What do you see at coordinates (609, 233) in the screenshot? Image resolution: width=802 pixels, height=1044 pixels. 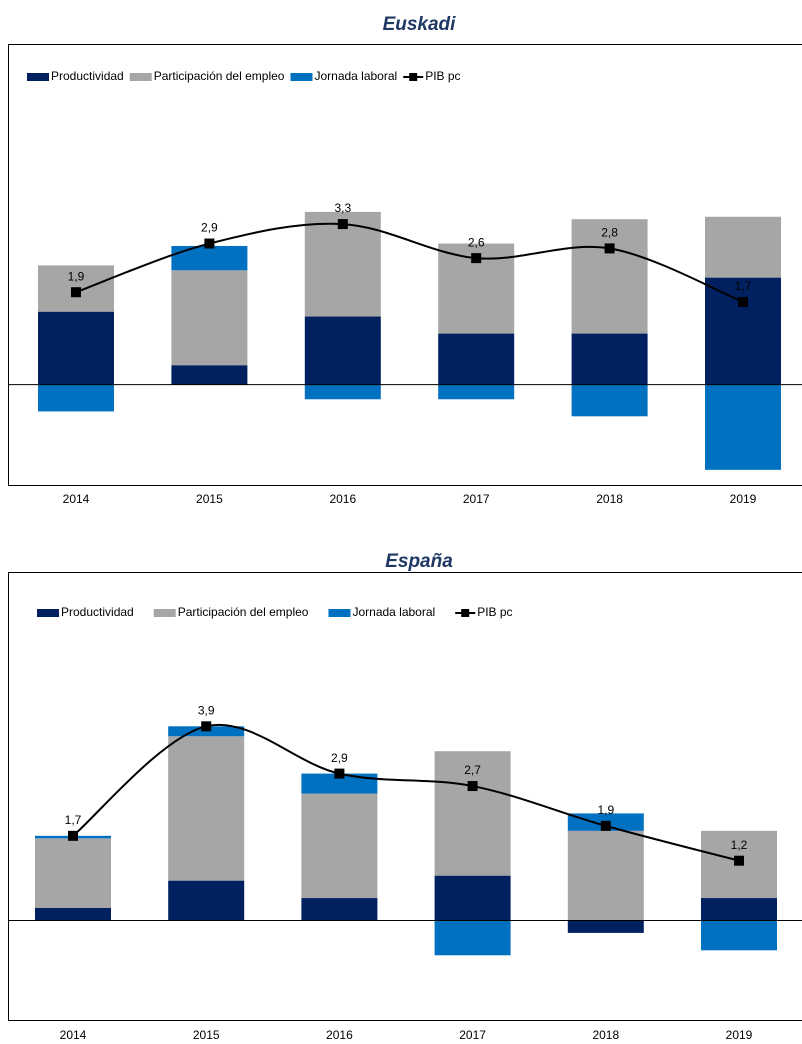 I see `data-label: 2,8` at bounding box center [609, 233].